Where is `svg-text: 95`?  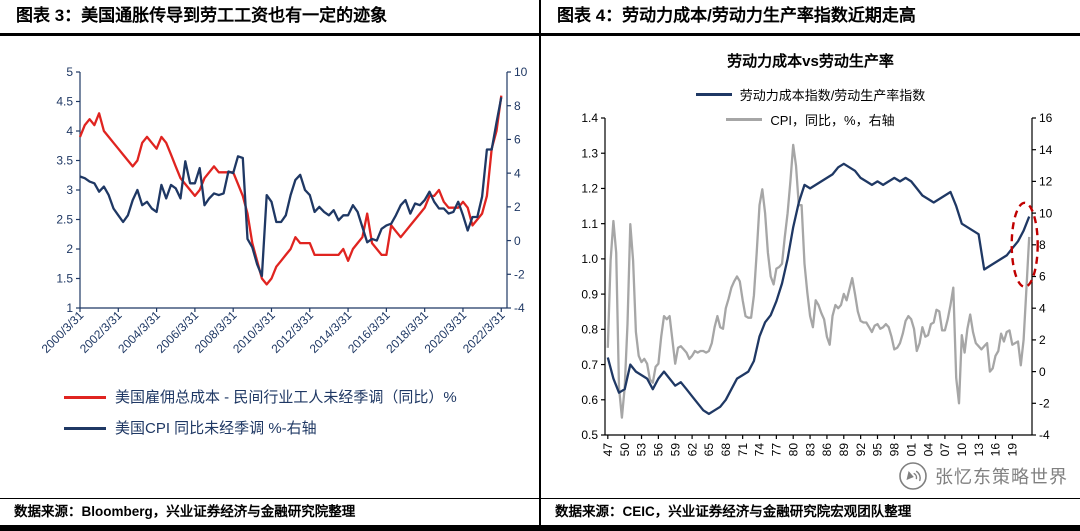 svg-text: 95 is located at coordinates (878, 450).